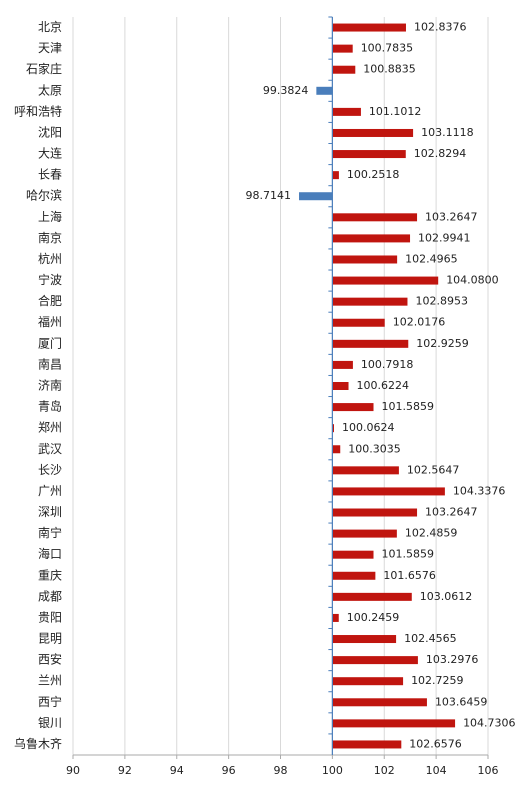 Image resolution: width=516 pixels, height=791 pixels. What do you see at coordinates (50, 258) in the screenshot?
I see `y-tick-label: 杭州` at bounding box center [50, 258].